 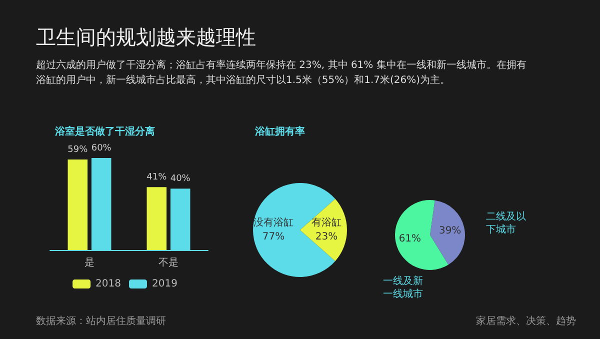 I want to click on data-label: 41%, so click(x=157, y=177).